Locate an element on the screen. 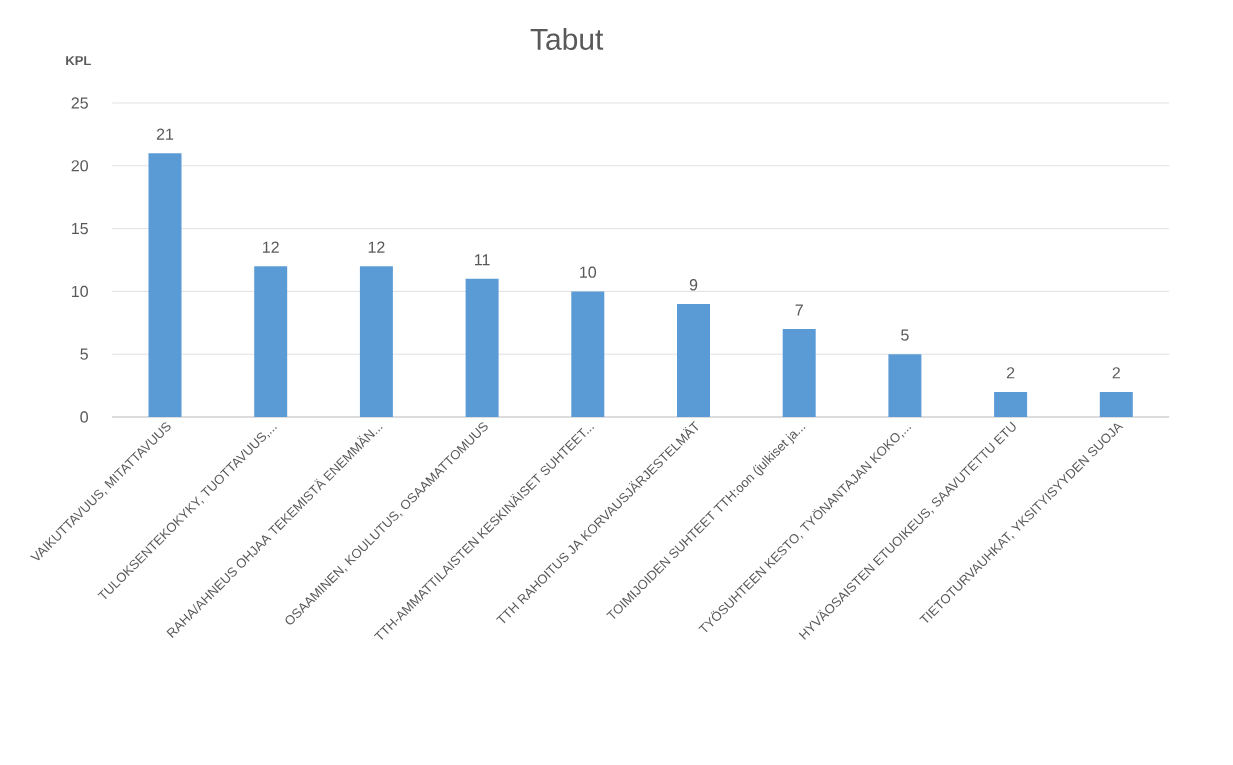 The height and width of the screenshot is (765, 1233). data-label: 7 is located at coordinates (799, 310).